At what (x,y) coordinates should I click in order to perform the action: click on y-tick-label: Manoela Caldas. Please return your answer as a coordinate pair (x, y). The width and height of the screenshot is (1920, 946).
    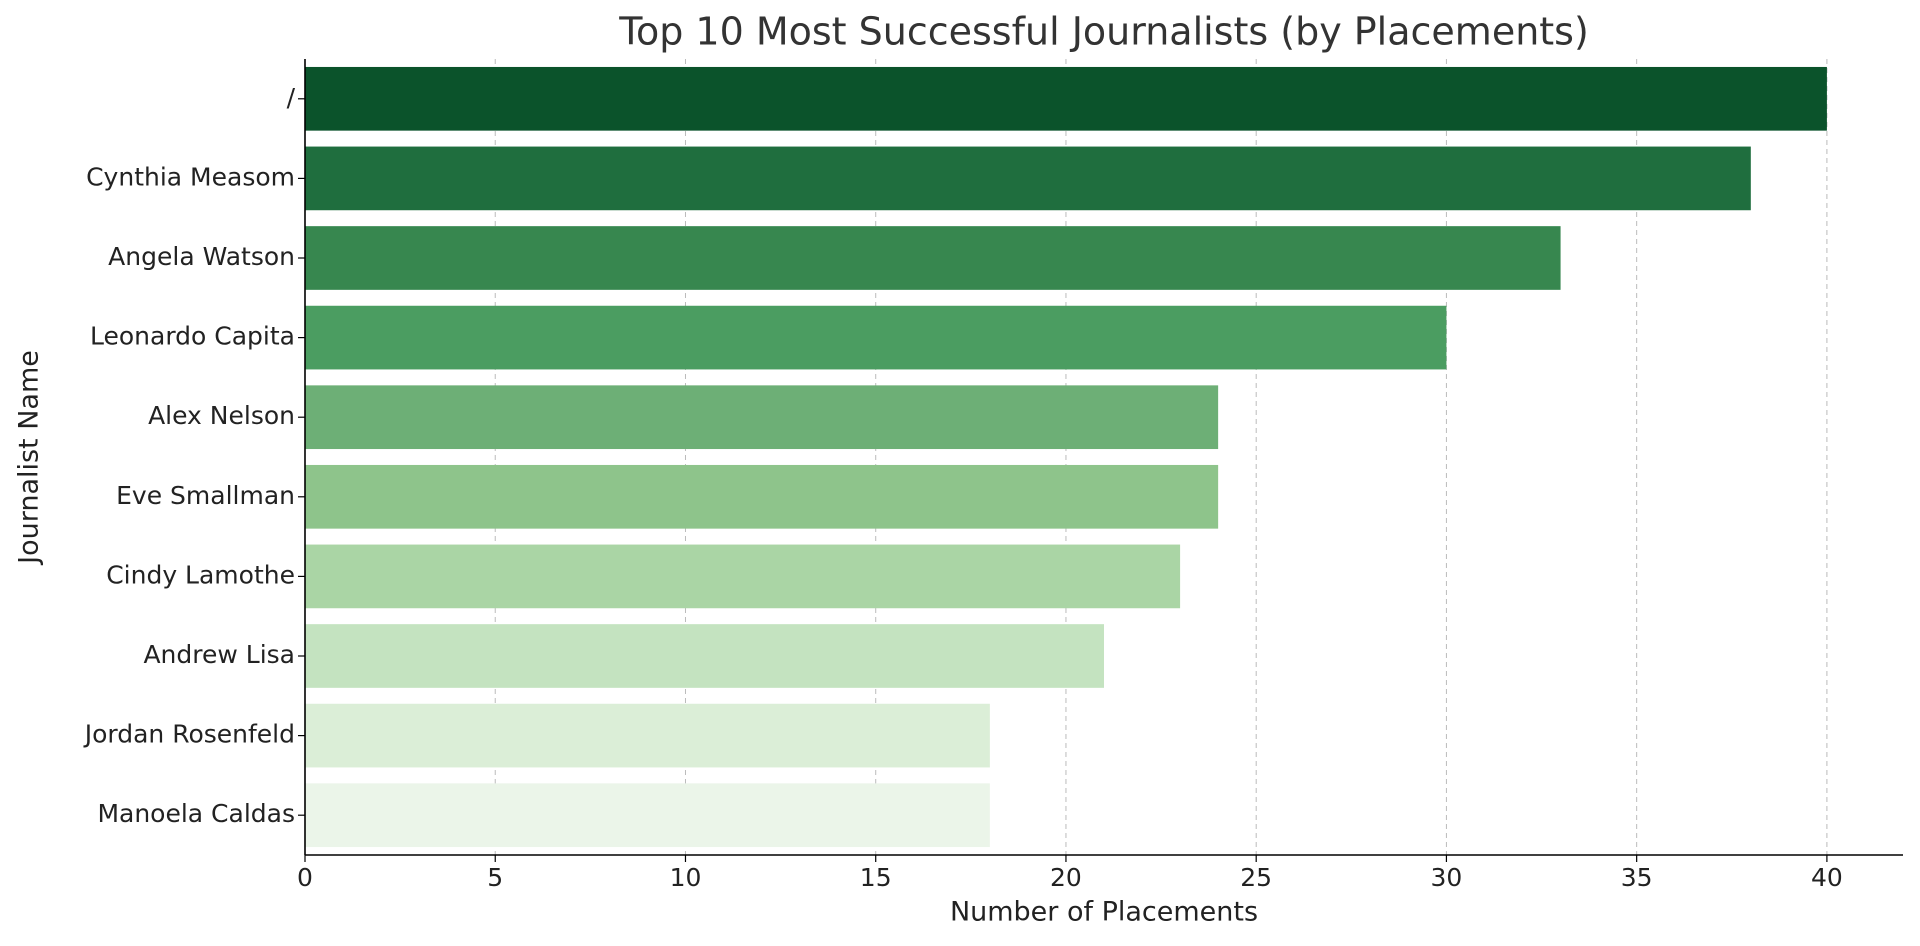
    Looking at the image, I should click on (196, 813).